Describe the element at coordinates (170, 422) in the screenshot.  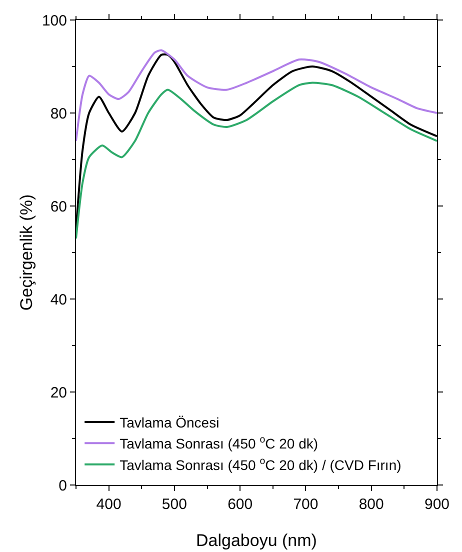
I see `legend-label: Tavlama Öncesi` at that location.